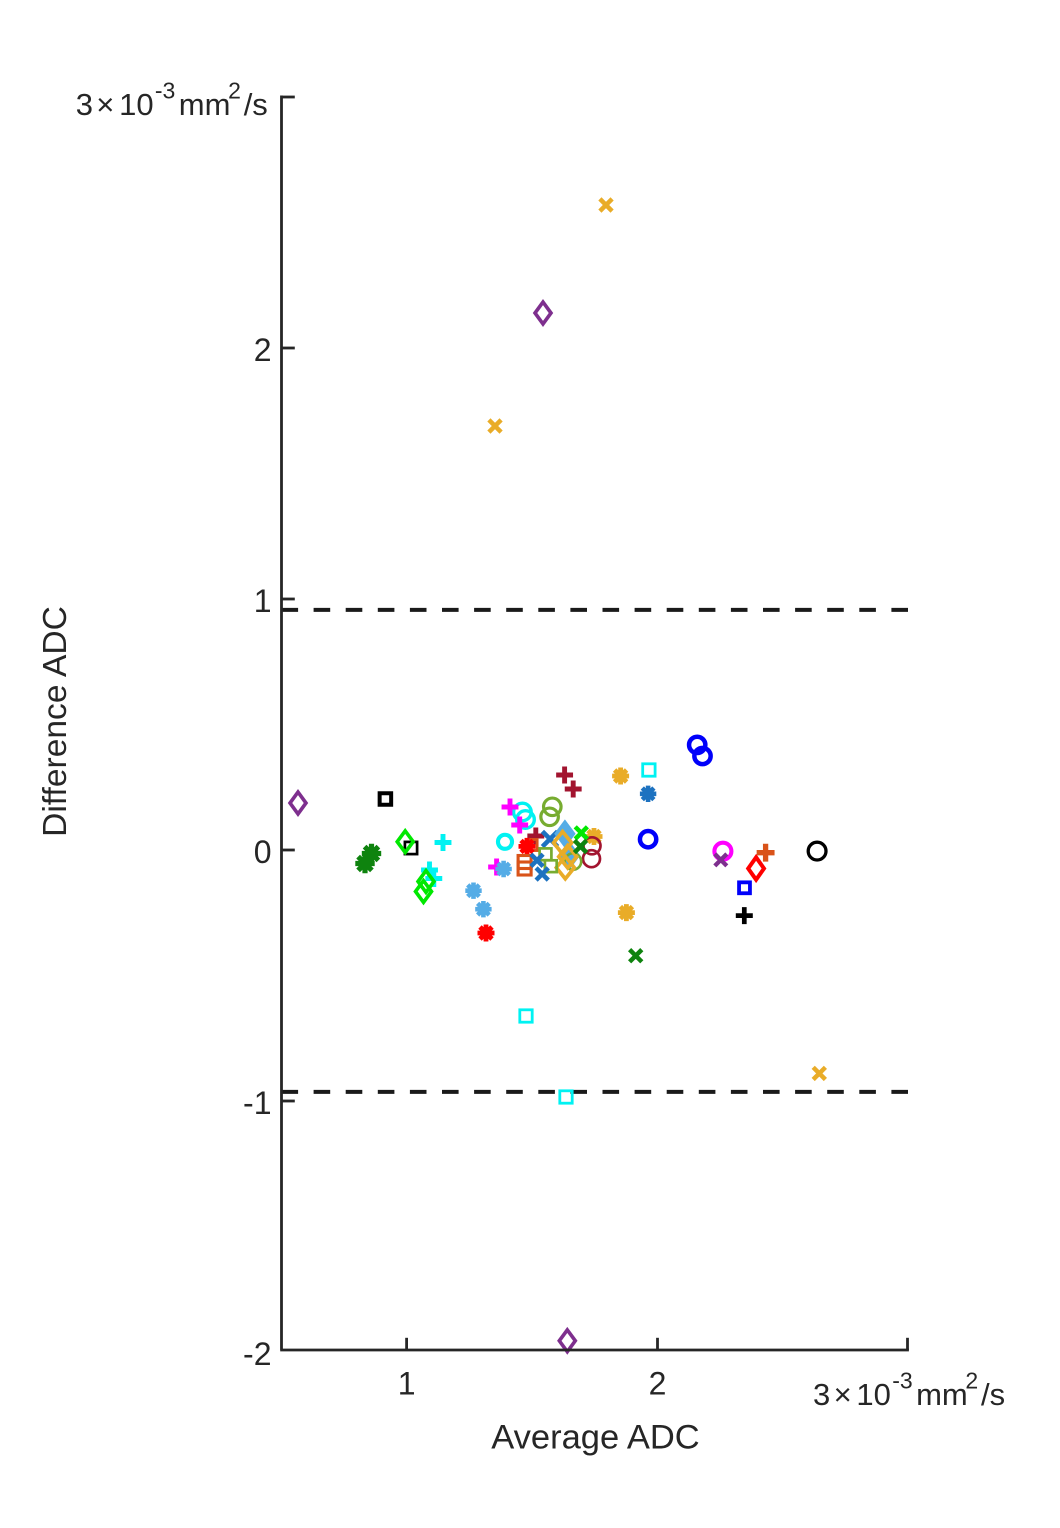  What do you see at coordinates (257, 1354) in the screenshot?
I see `svg-text: -2` at bounding box center [257, 1354].